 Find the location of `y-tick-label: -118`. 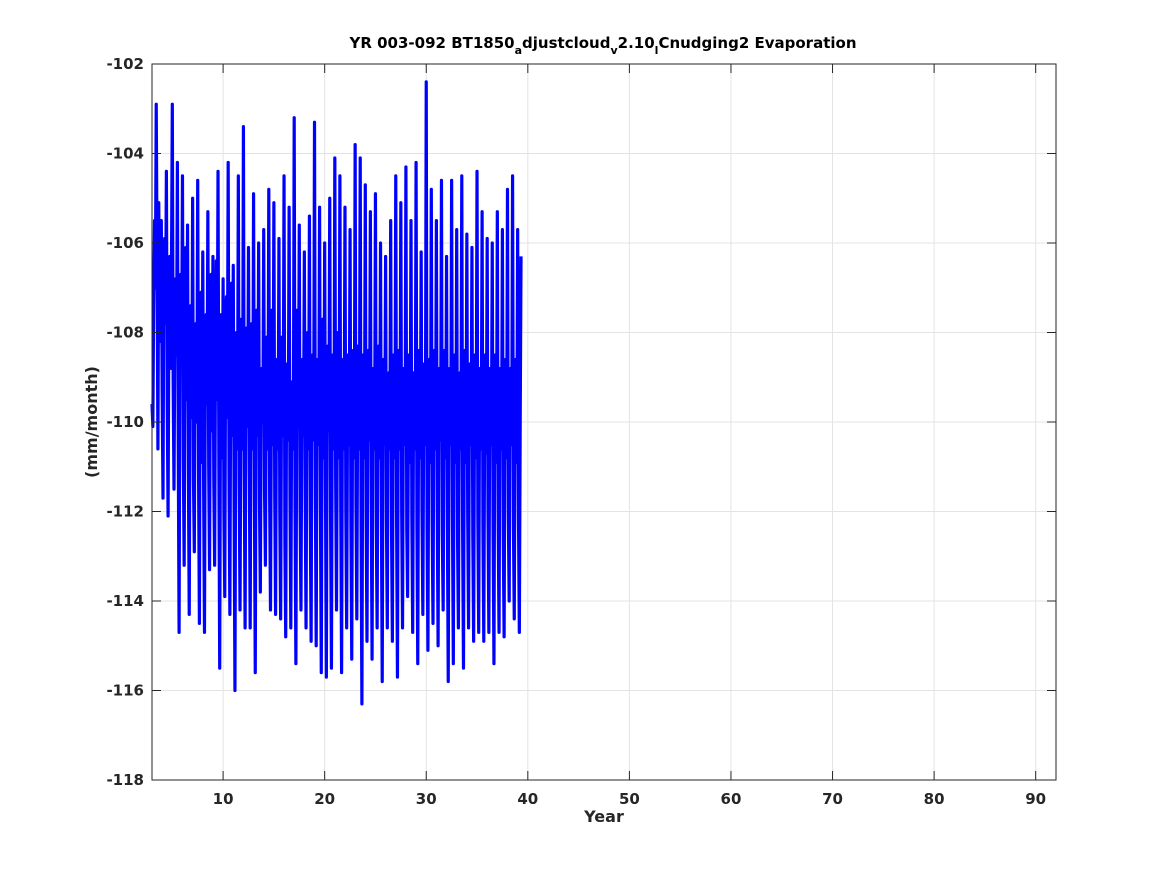

y-tick-label: -118 is located at coordinates (125, 780).